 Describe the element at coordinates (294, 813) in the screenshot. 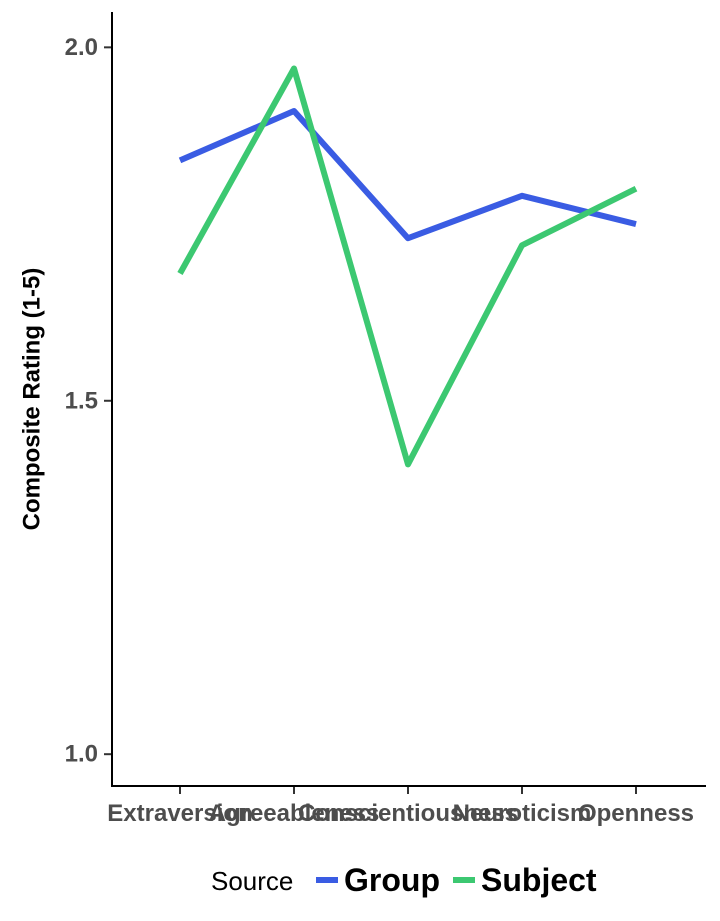

I see `x-tick-label: Agreeableness` at that location.